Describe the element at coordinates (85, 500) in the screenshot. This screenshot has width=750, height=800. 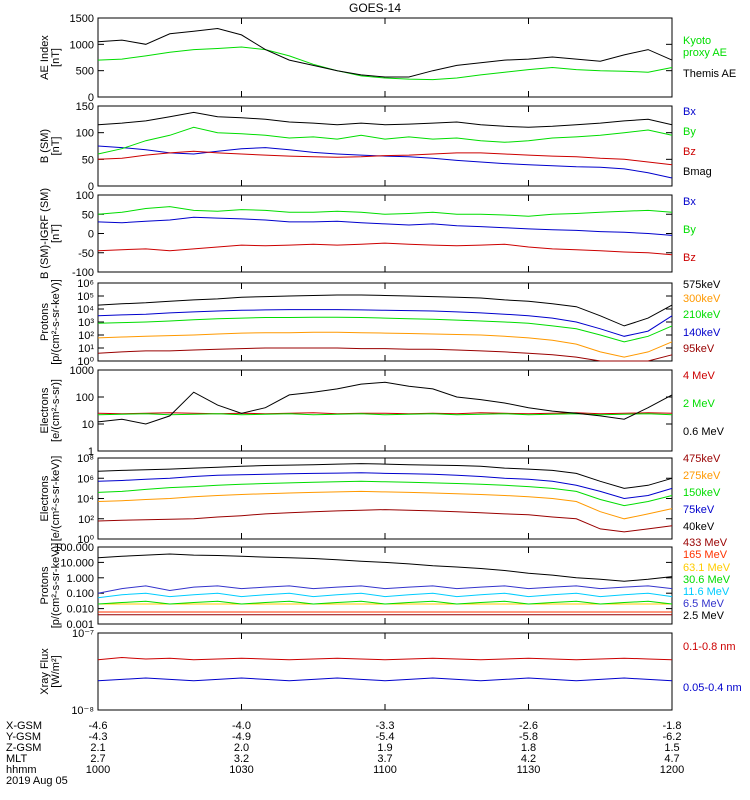
I see `y-tick-label: 10⁴` at that location.